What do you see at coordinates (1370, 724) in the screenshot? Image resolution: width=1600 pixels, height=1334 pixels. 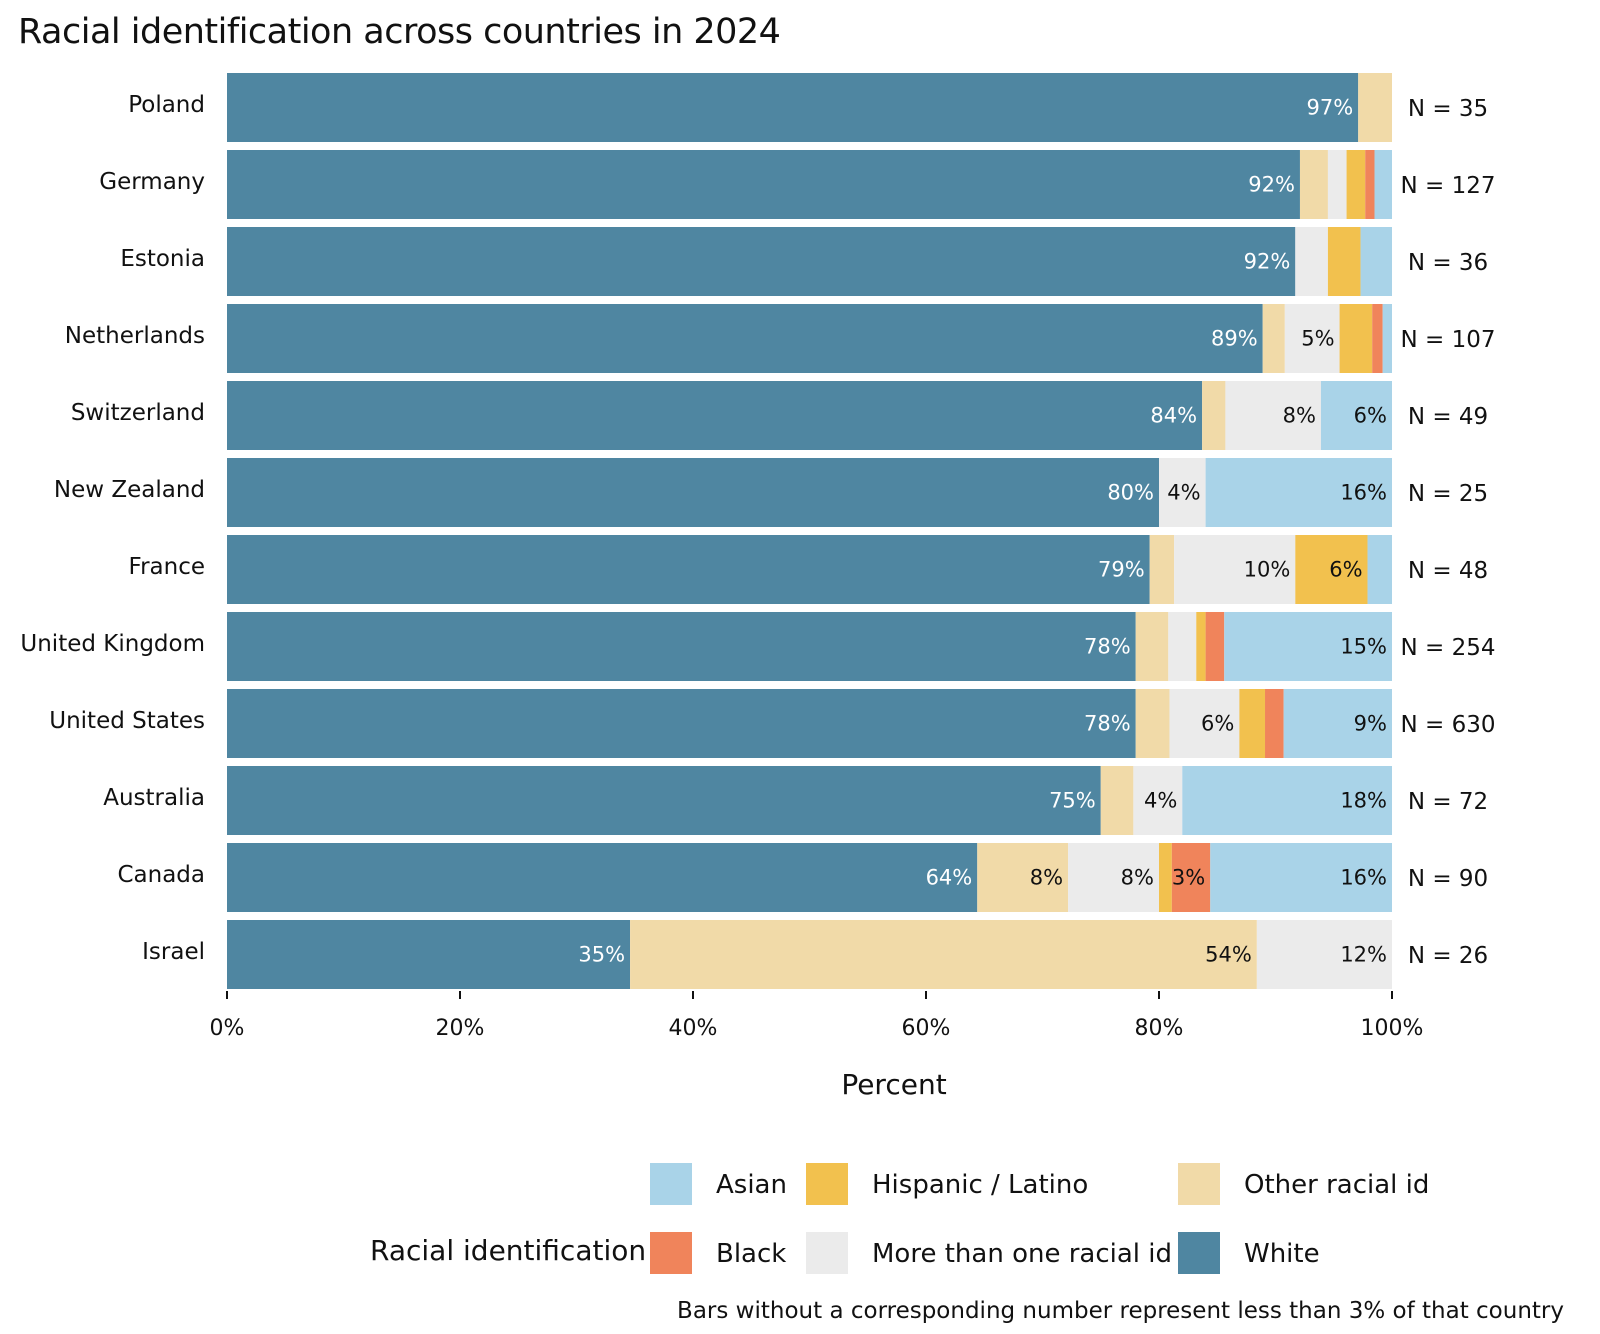 I see `data-label-united-states-asian: 9%` at bounding box center [1370, 724].